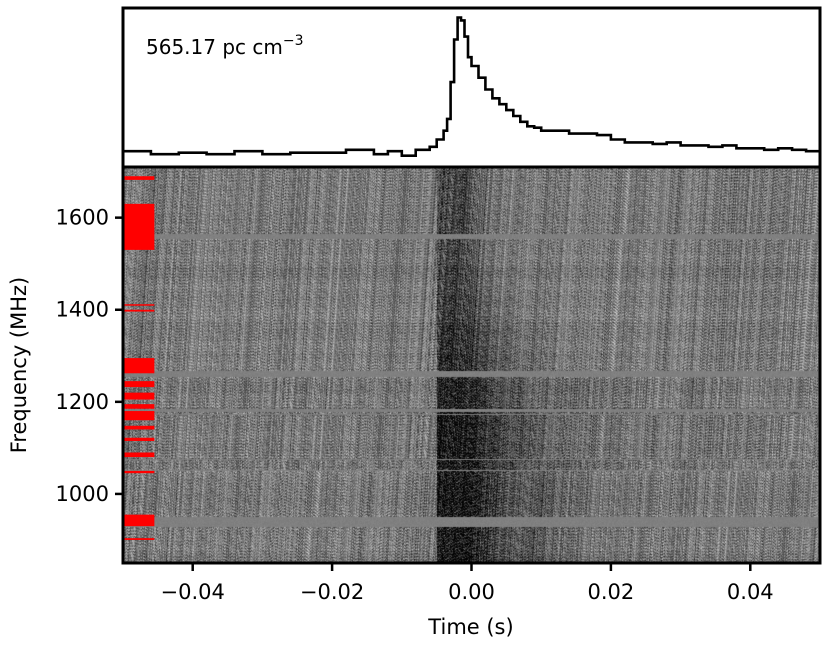  I want to click on y-tick-label: 1400, so click(82, 310).